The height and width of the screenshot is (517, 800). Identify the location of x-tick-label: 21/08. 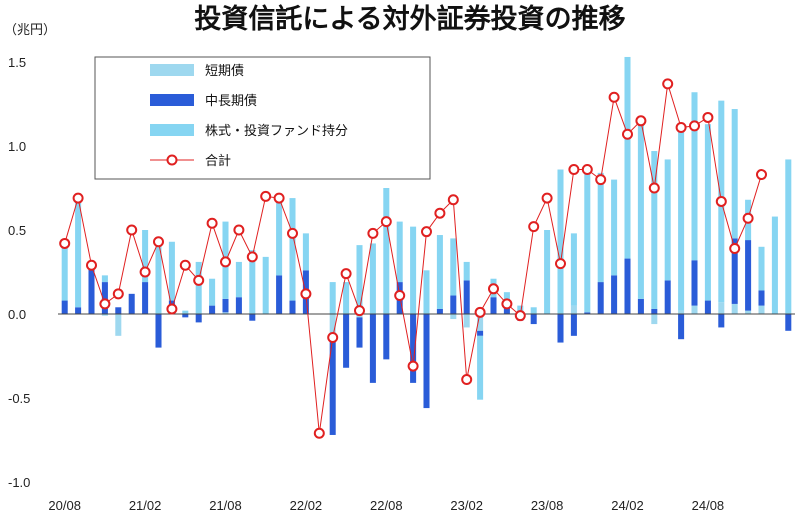
(225, 505).